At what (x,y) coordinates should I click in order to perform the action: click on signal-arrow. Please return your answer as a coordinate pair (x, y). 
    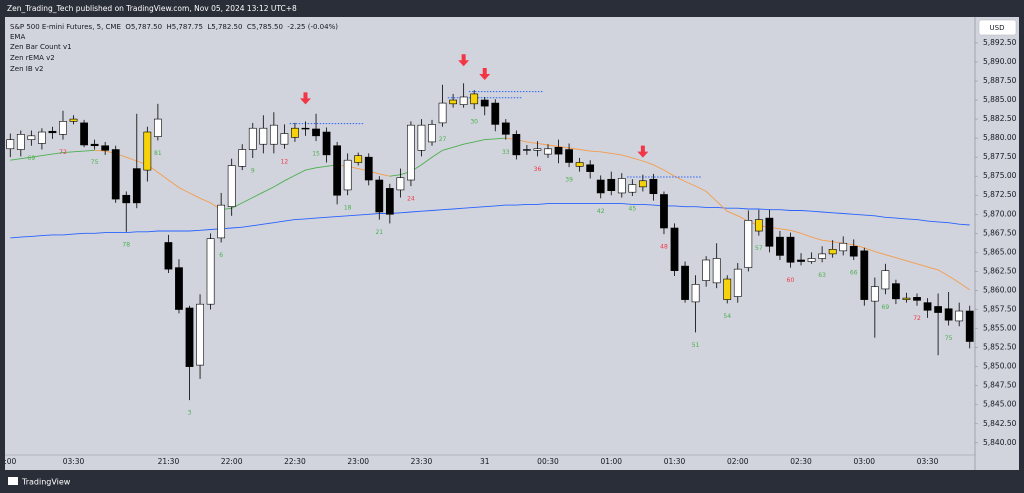
    Looking at the image, I should click on (305, 98).